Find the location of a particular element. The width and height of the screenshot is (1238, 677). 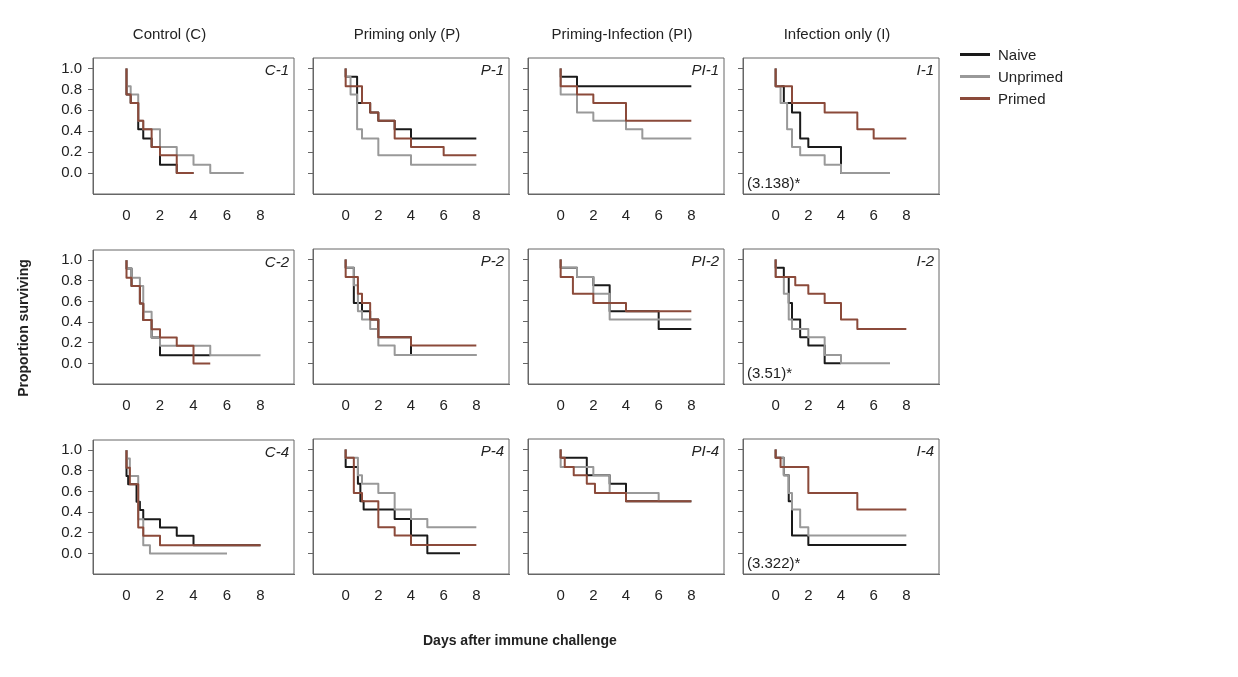

annotation: (3.138)* is located at coordinates (774, 182).